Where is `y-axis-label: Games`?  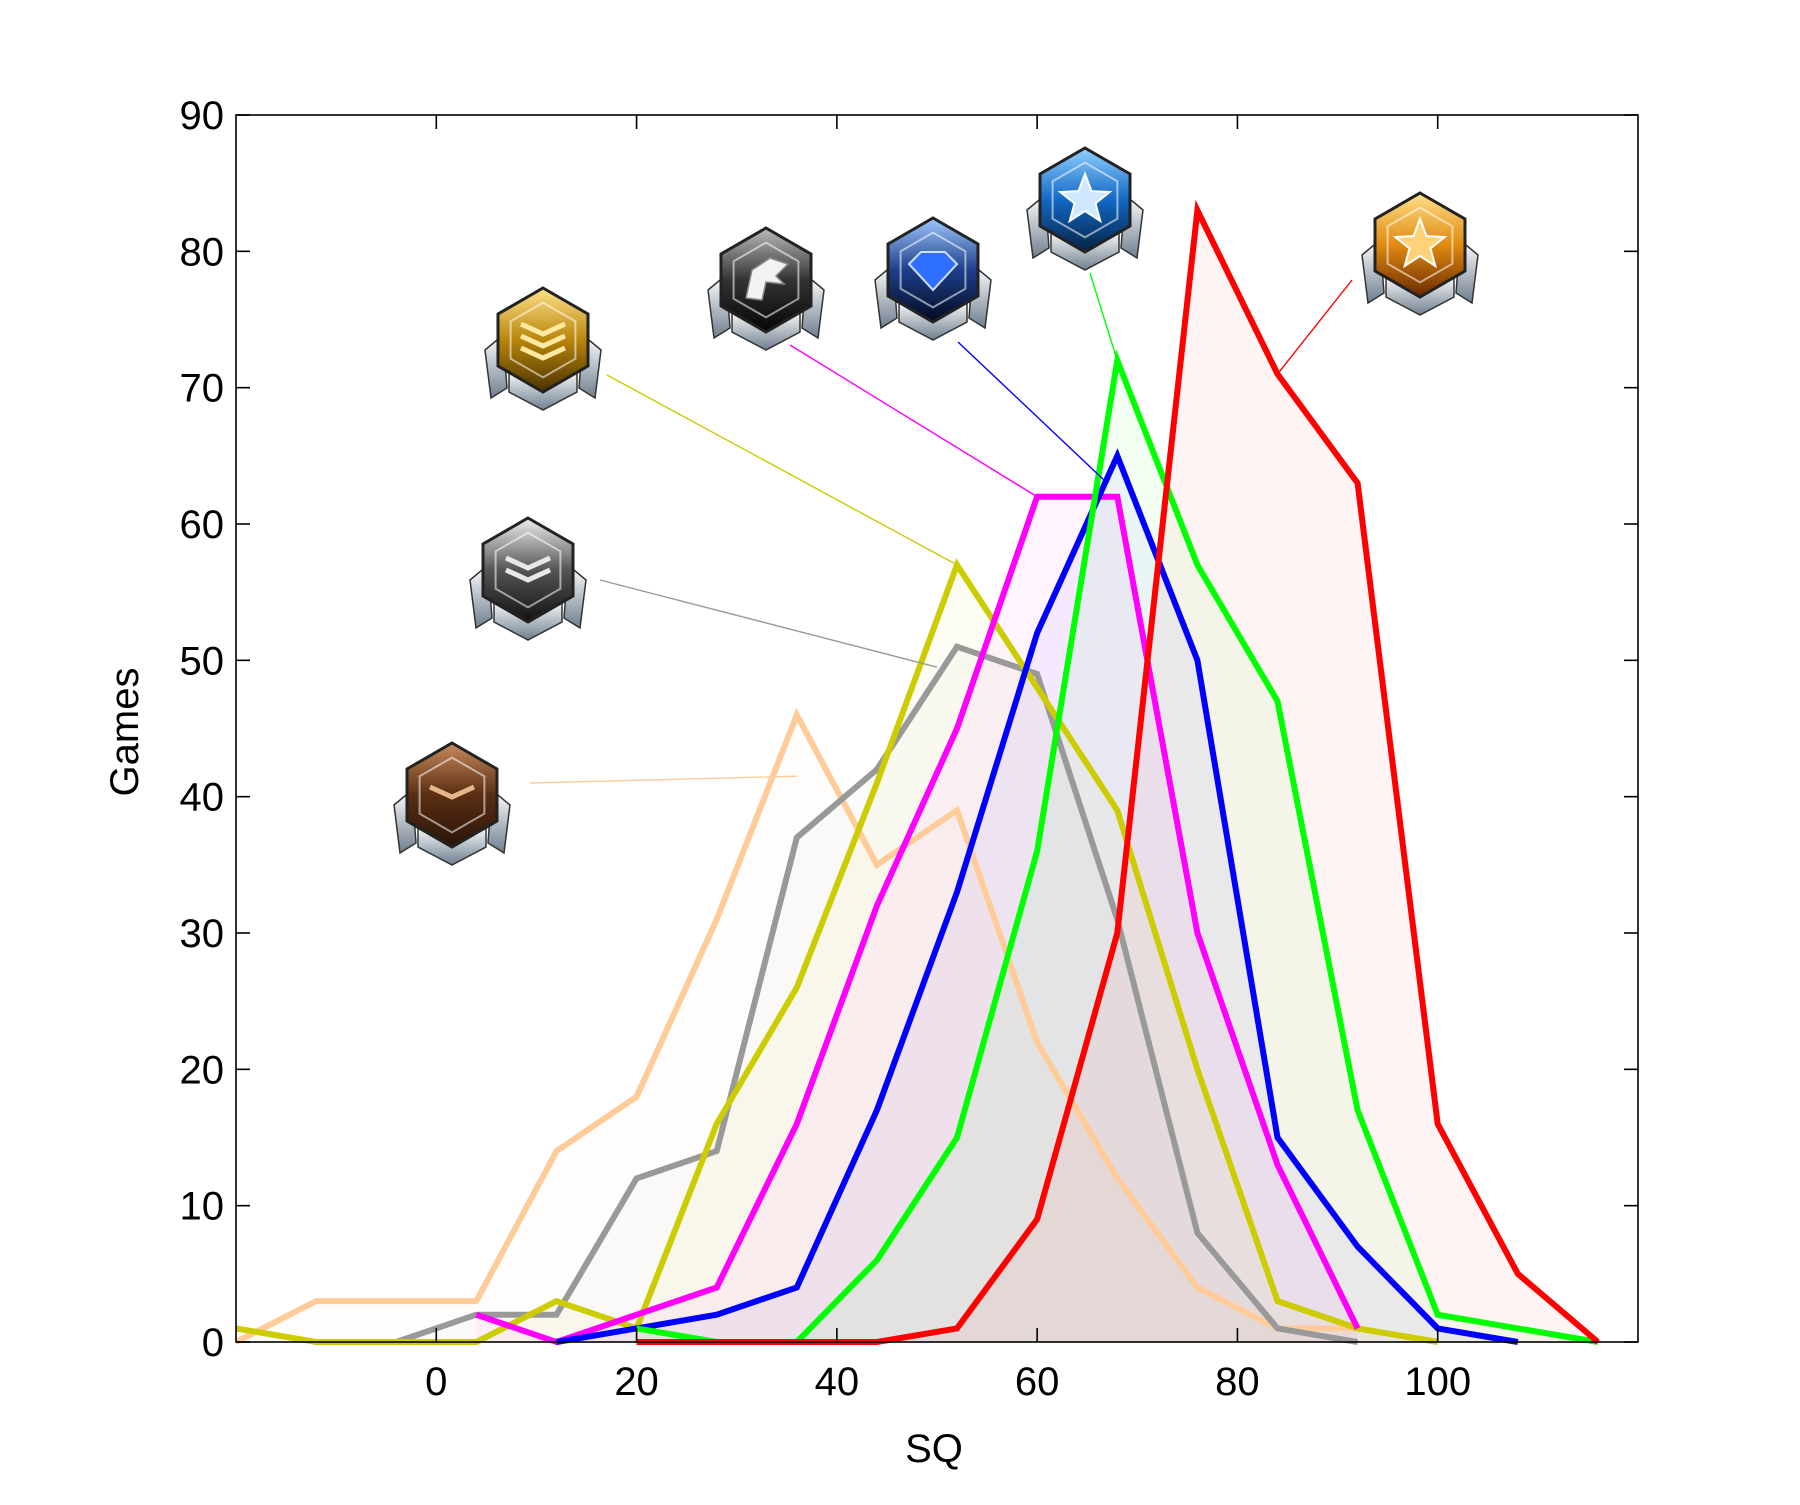 y-axis-label: Games is located at coordinates (125, 732).